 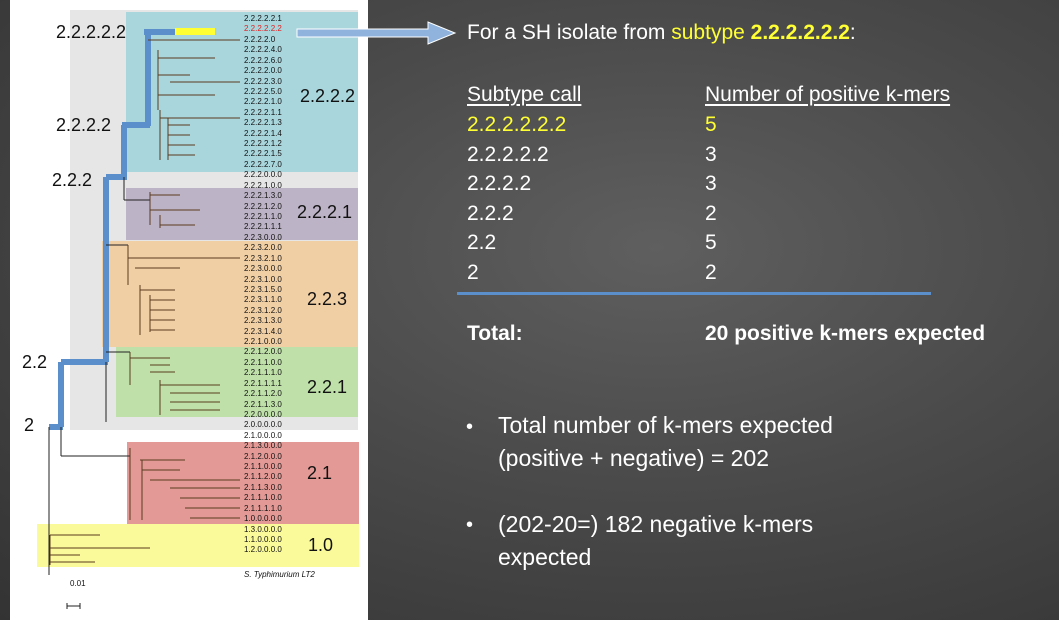 What do you see at coordinates (260, 39) in the screenshot?
I see `leaf-label: 2.2.2.2.0` at bounding box center [260, 39].